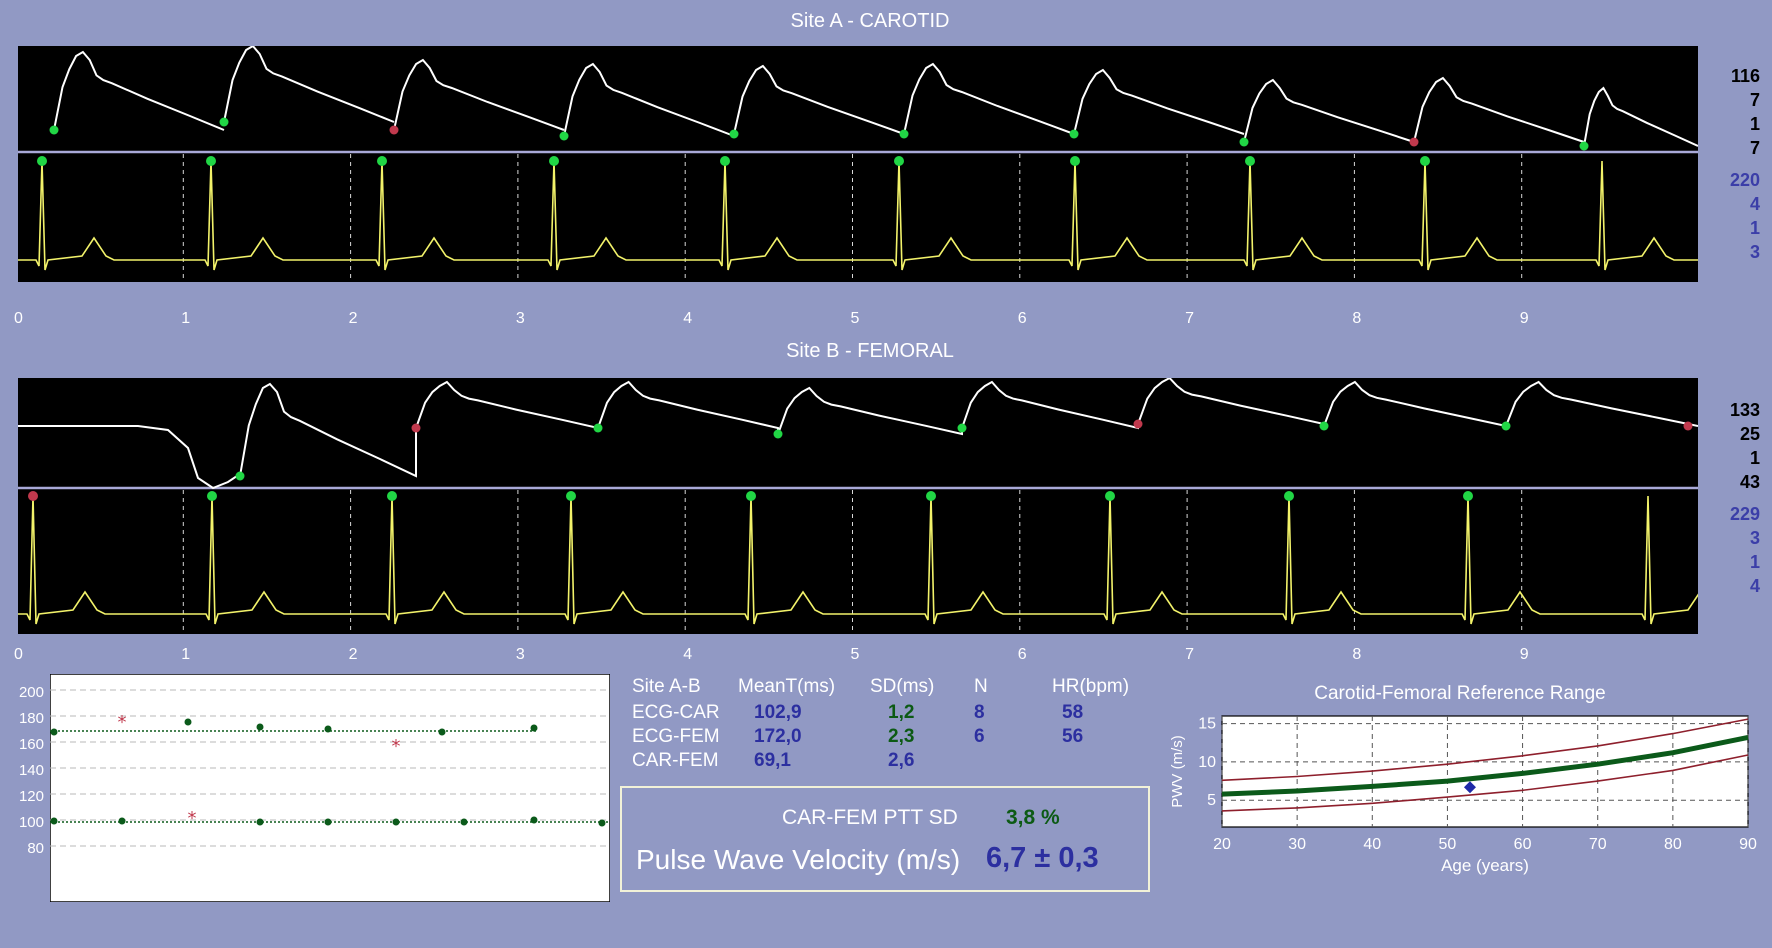 This screenshot has width=1772, height=948. I want to click on ptt-y-tick-label: 80, so click(35, 848).